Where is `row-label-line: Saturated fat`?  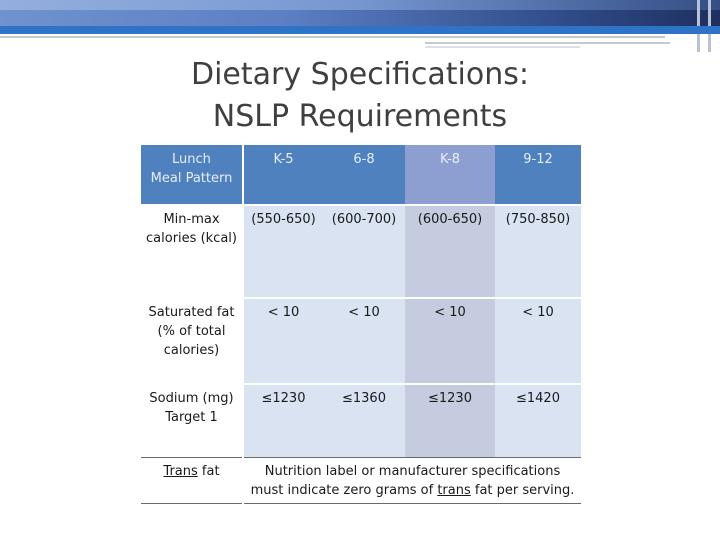
row-label-line: Saturated fat is located at coordinates (191, 312).